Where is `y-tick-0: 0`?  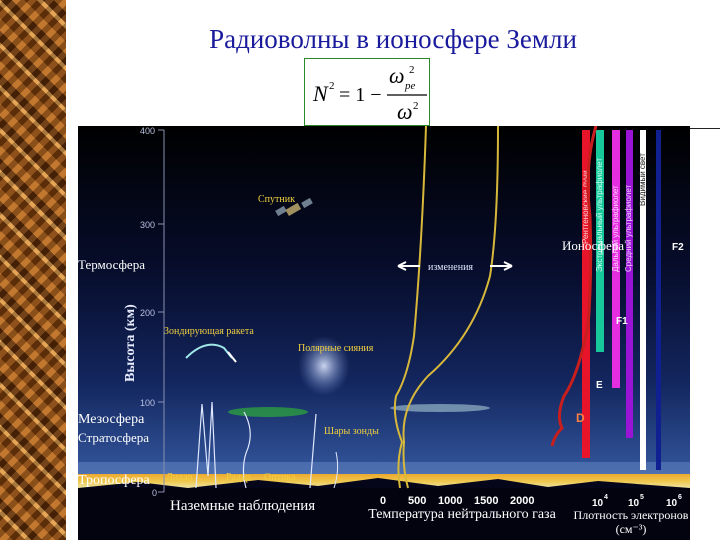
y-tick-0: 0 is located at coordinates (154, 493).